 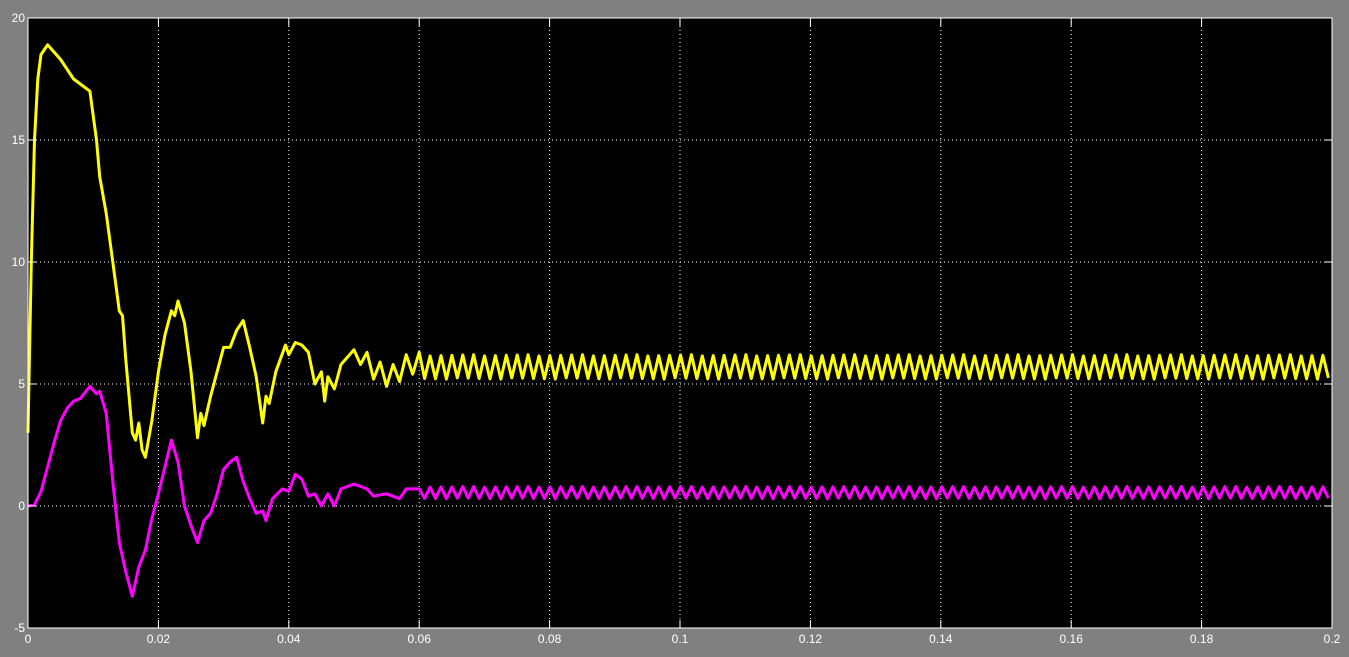 I want to click on x-tick-label: 0.08, so click(x=550, y=639).